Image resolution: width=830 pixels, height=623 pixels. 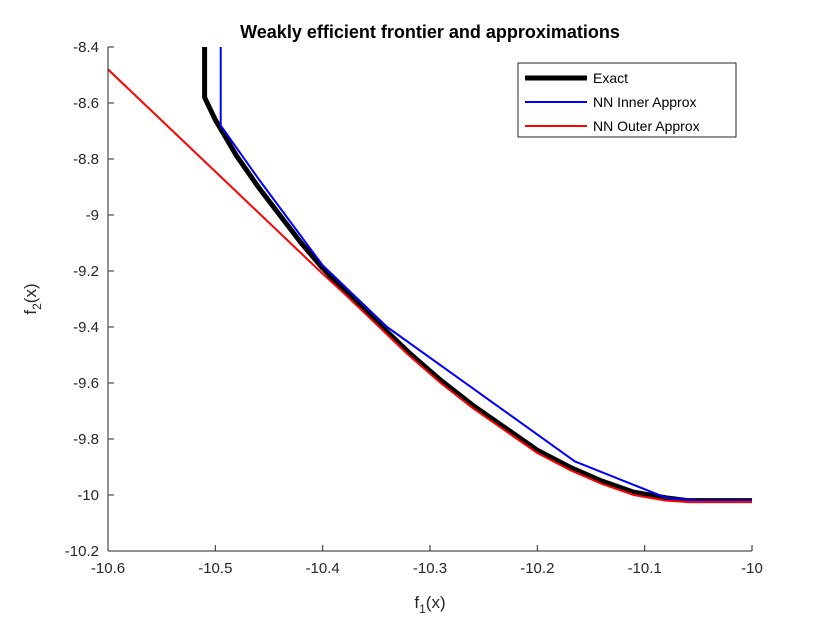 What do you see at coordinates (86, 327) in the screenshot?
I see `y-tick-label: -9.4` at bounding box center [86, 327].